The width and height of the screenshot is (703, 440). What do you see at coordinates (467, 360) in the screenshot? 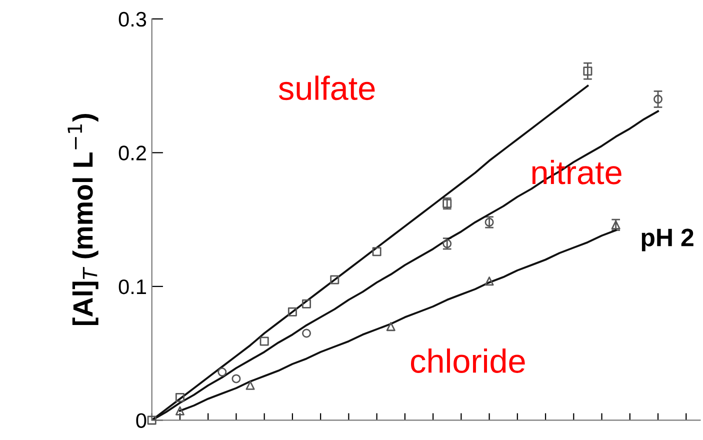
I see `annotation: chloride` at bounding box center [467, 360].